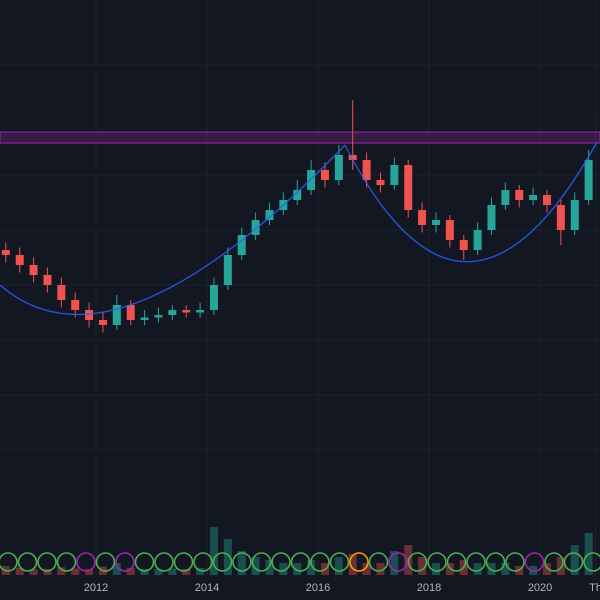 The height and width of the screenshot is (600, 600). What do you see at coordinates (471, 202) in the screenshot?
I see `cup-curve` at bounding box center [471, 202].